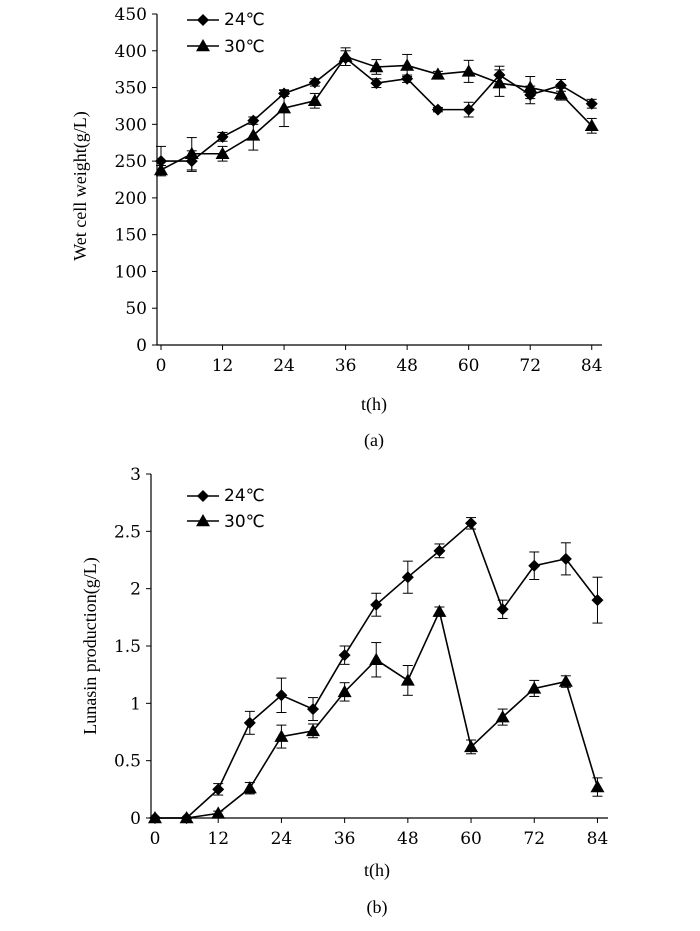 This screenshot has width=700, height=931. What do you see at coordinates (244, 47) in the screenshot?
I see `chart-a-legend-label-30: 30℃` at bounding box center [244, 47].